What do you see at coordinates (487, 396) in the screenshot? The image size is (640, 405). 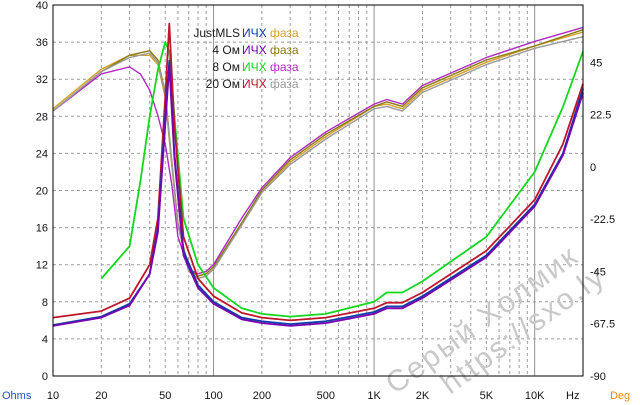 I see `x-tick-label: 5K` at bounding box center [487, 396].